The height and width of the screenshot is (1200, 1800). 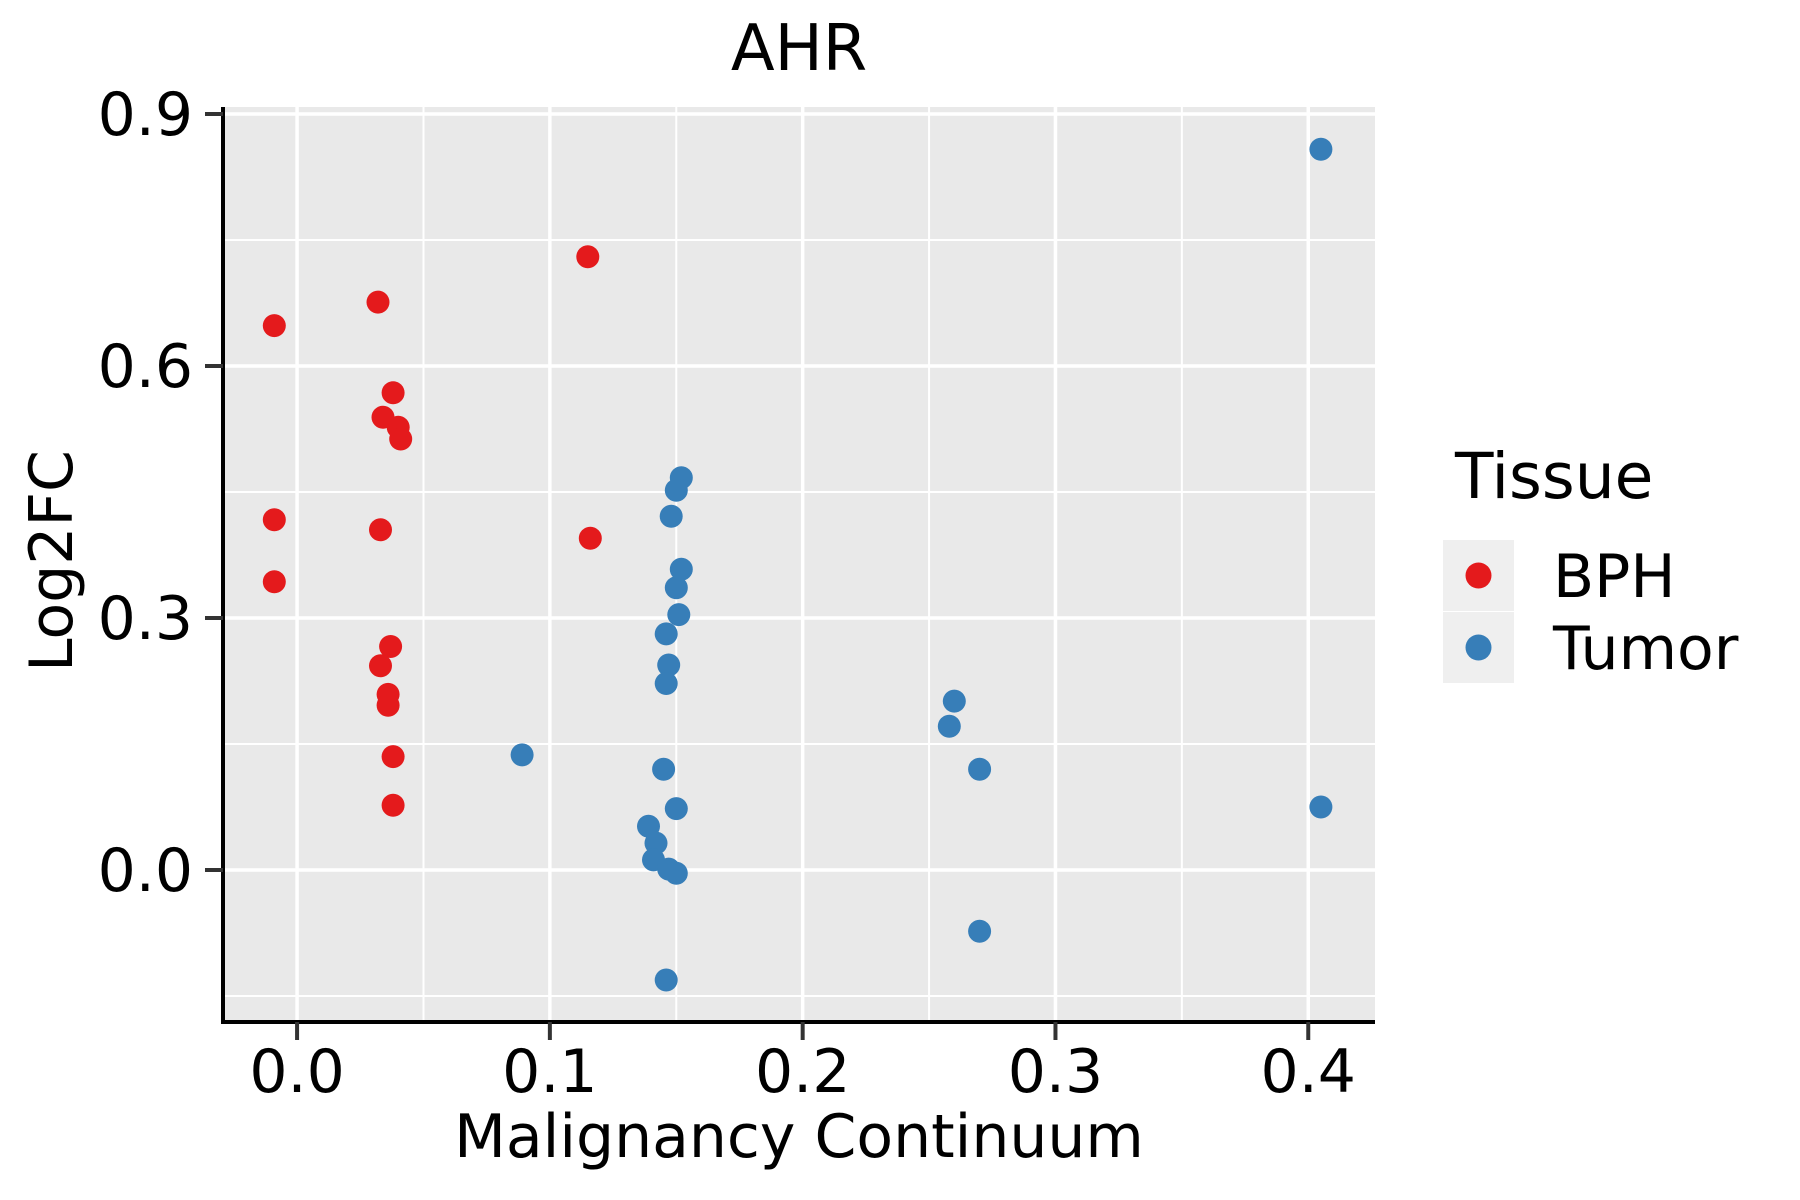 What do you see at coordinates (1553, 476) in the screenshot?
I see `legend-title: Tissue` at bounding box center [1553, 476].